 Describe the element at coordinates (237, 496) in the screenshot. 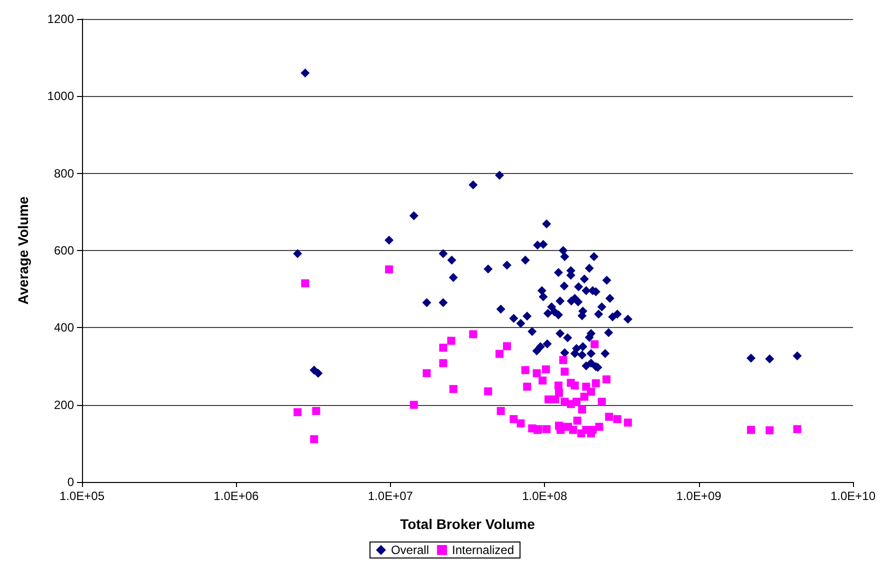

I see `x-tick-label: 1.0E+06` at that location.